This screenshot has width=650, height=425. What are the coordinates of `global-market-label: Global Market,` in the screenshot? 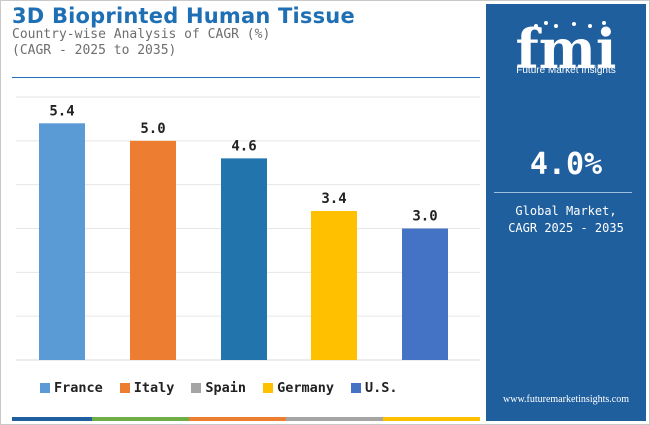 It's located at (566, 211).